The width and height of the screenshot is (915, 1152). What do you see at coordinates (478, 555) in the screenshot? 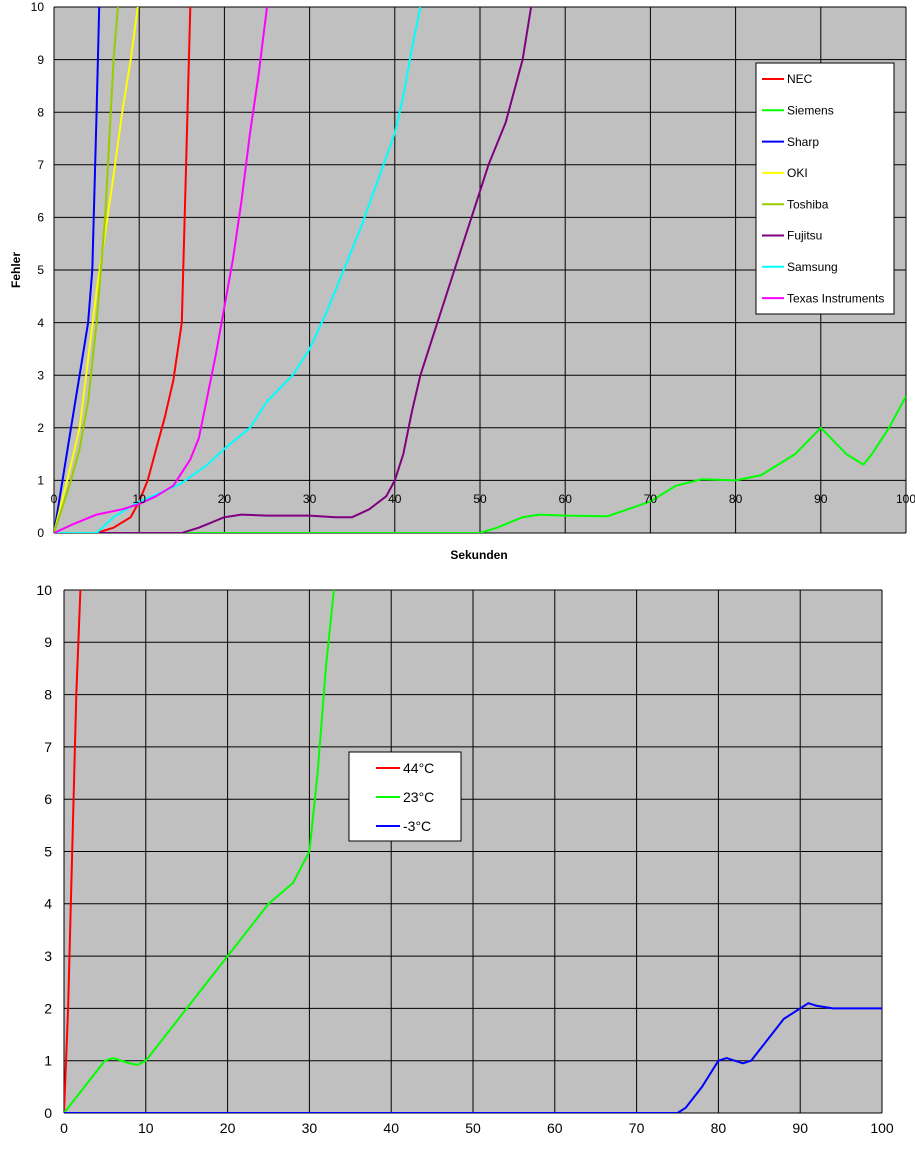
I see `x-axis-label: Sekunden` at bounding box center [478, 555].